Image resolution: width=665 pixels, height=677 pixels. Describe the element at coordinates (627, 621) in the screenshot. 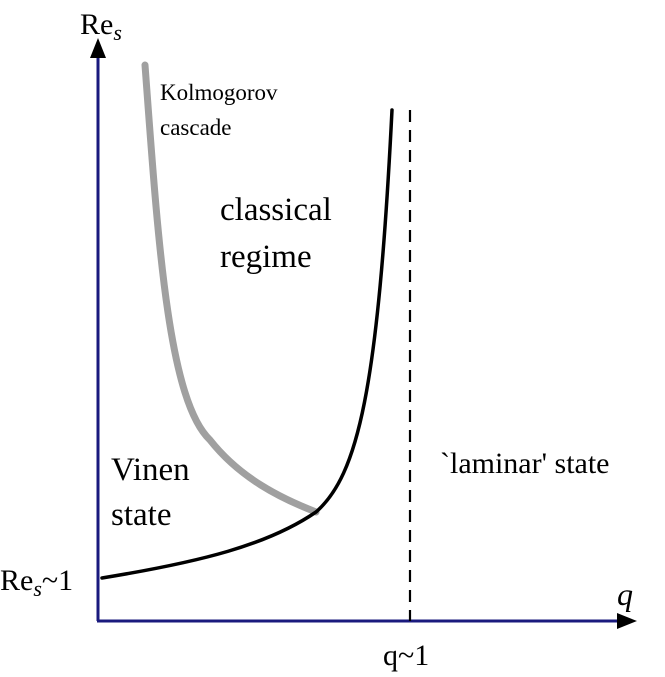

I see `x-axis-arrowhead` at that location.